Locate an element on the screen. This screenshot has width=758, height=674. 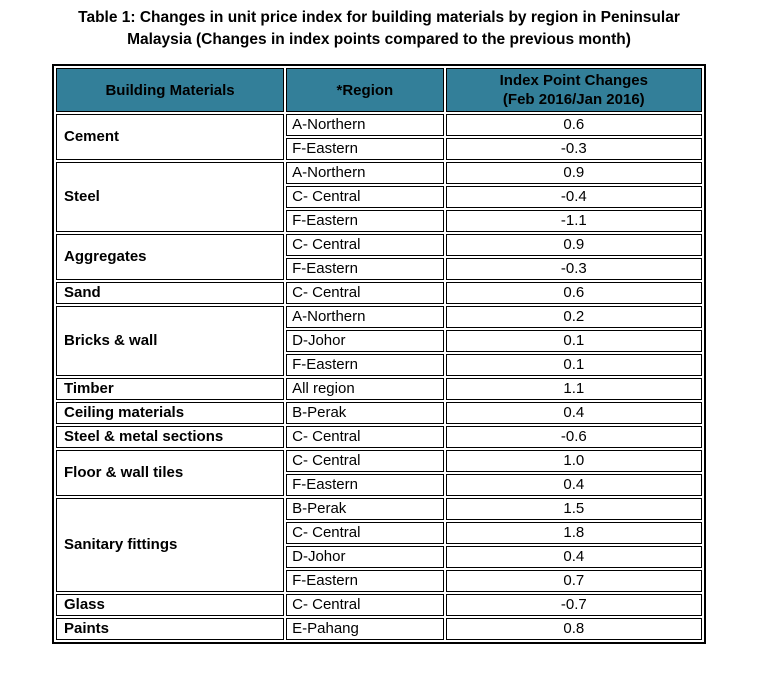
table-row: C- Central 1.8 is located at coordinates (379, 533).